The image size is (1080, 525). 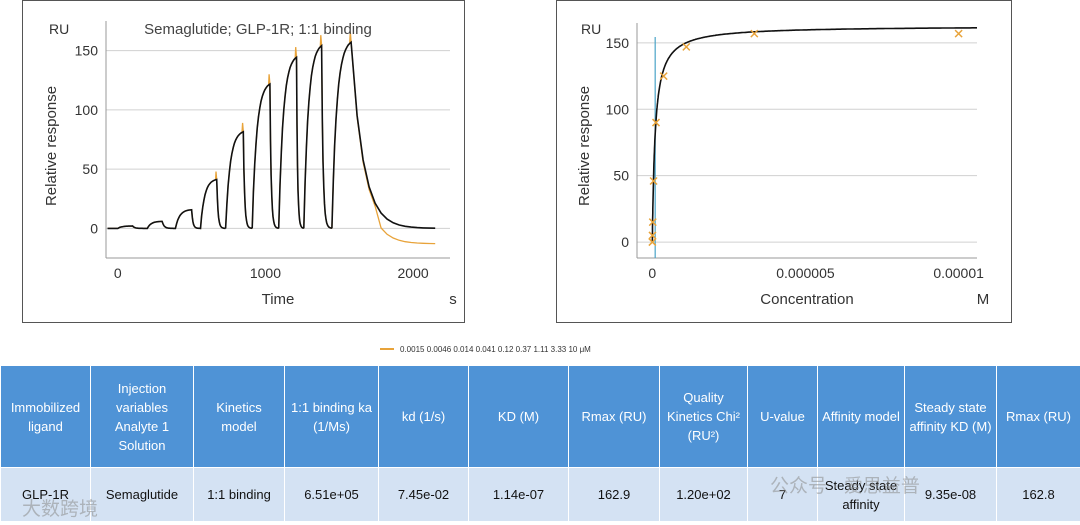 I want to click on fit-series-line, so click(x=271, y=135).